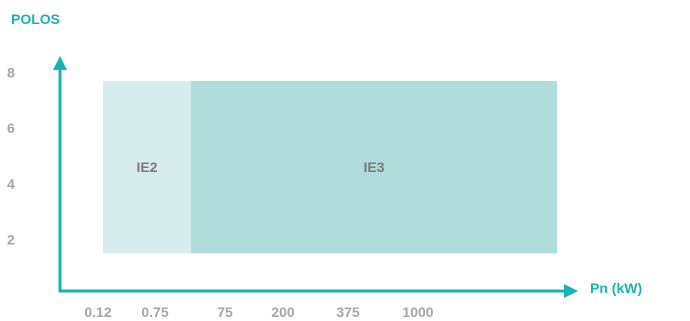 This screenshot has width=690, height=321. What do you see at coordinates (60, 63) in the screenshot?
I see `y-axis-arrow-icon` at bounding box center [60, 63].